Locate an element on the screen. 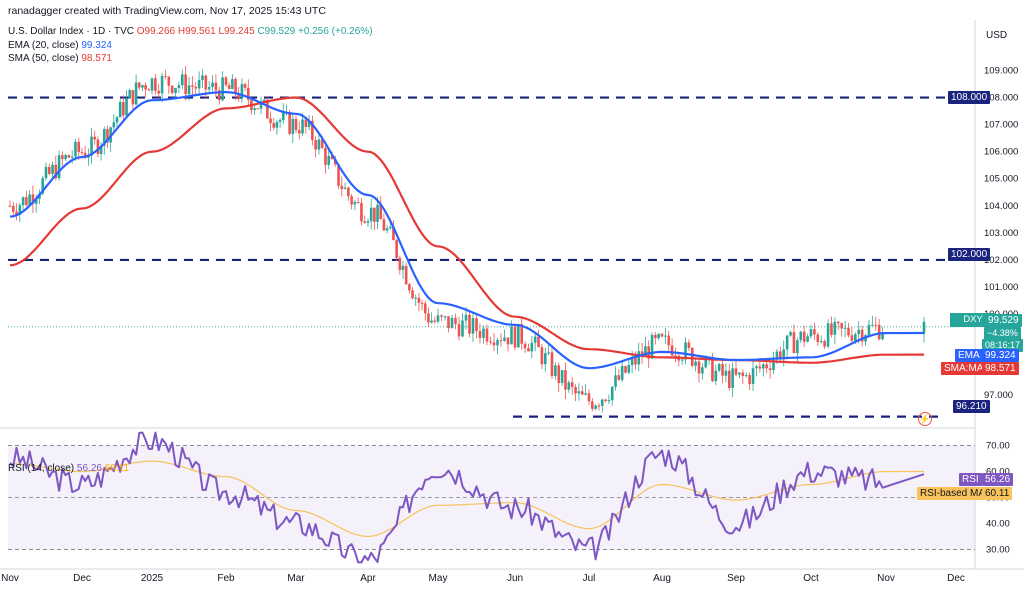 The image size is (1024, 599). lightning-icon: ⚡ is located at coordinates (925, 419).